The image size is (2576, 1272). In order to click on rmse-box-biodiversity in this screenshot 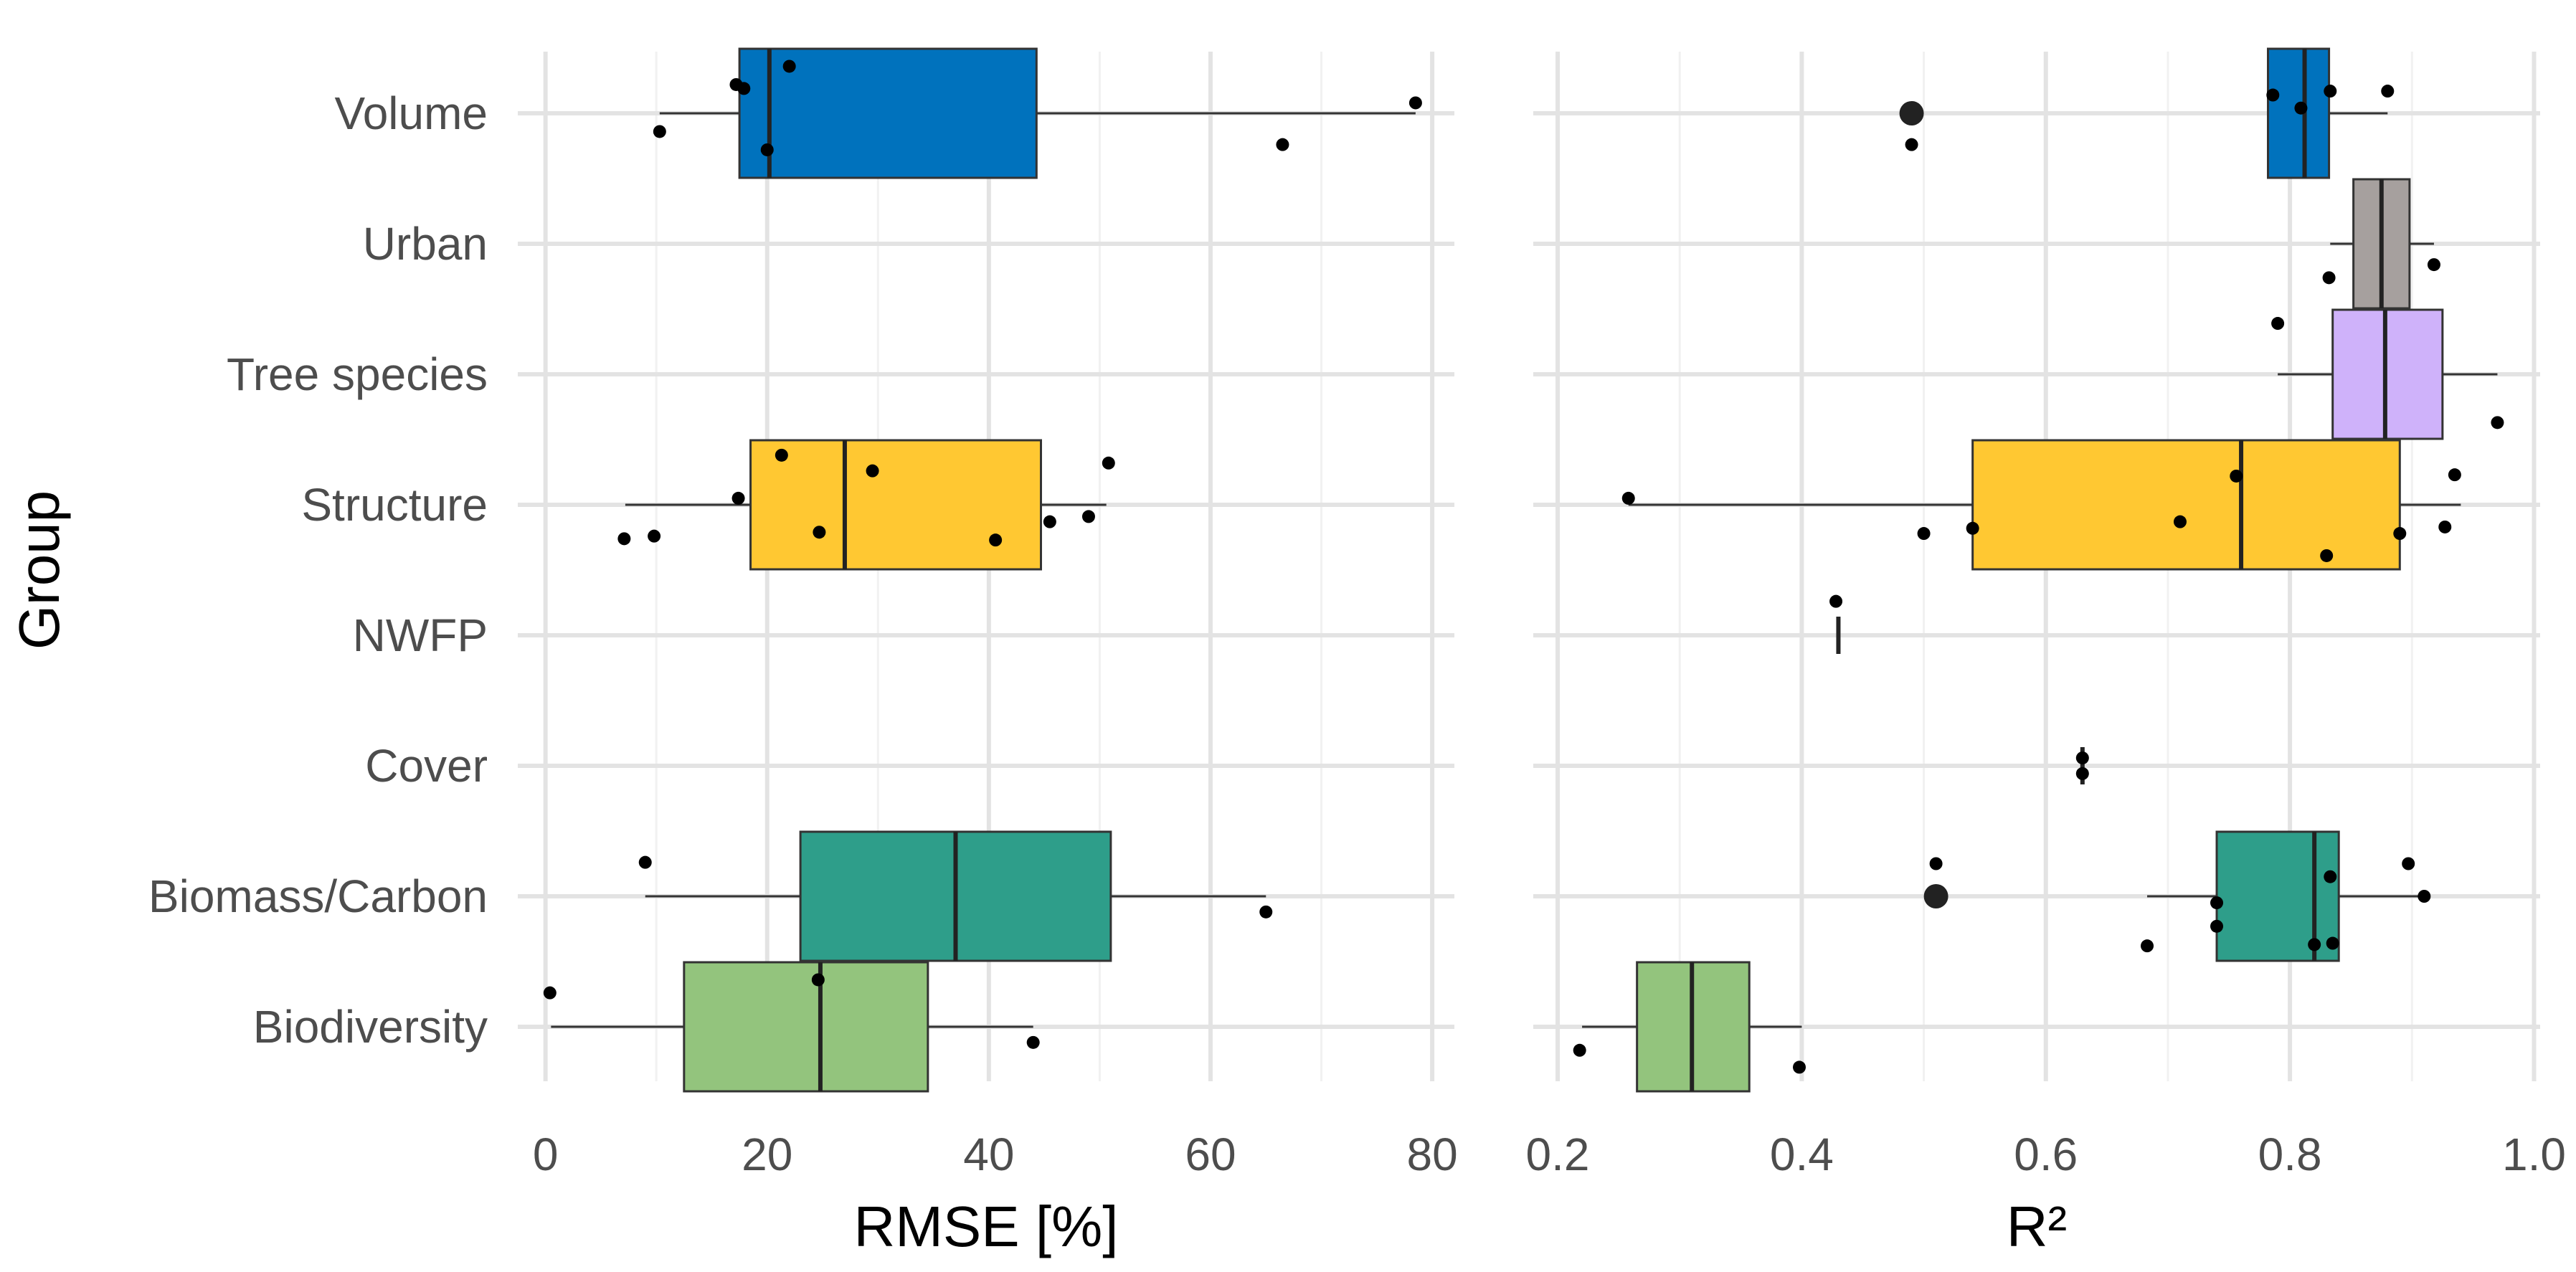, I will do `click(792, 1027)`.